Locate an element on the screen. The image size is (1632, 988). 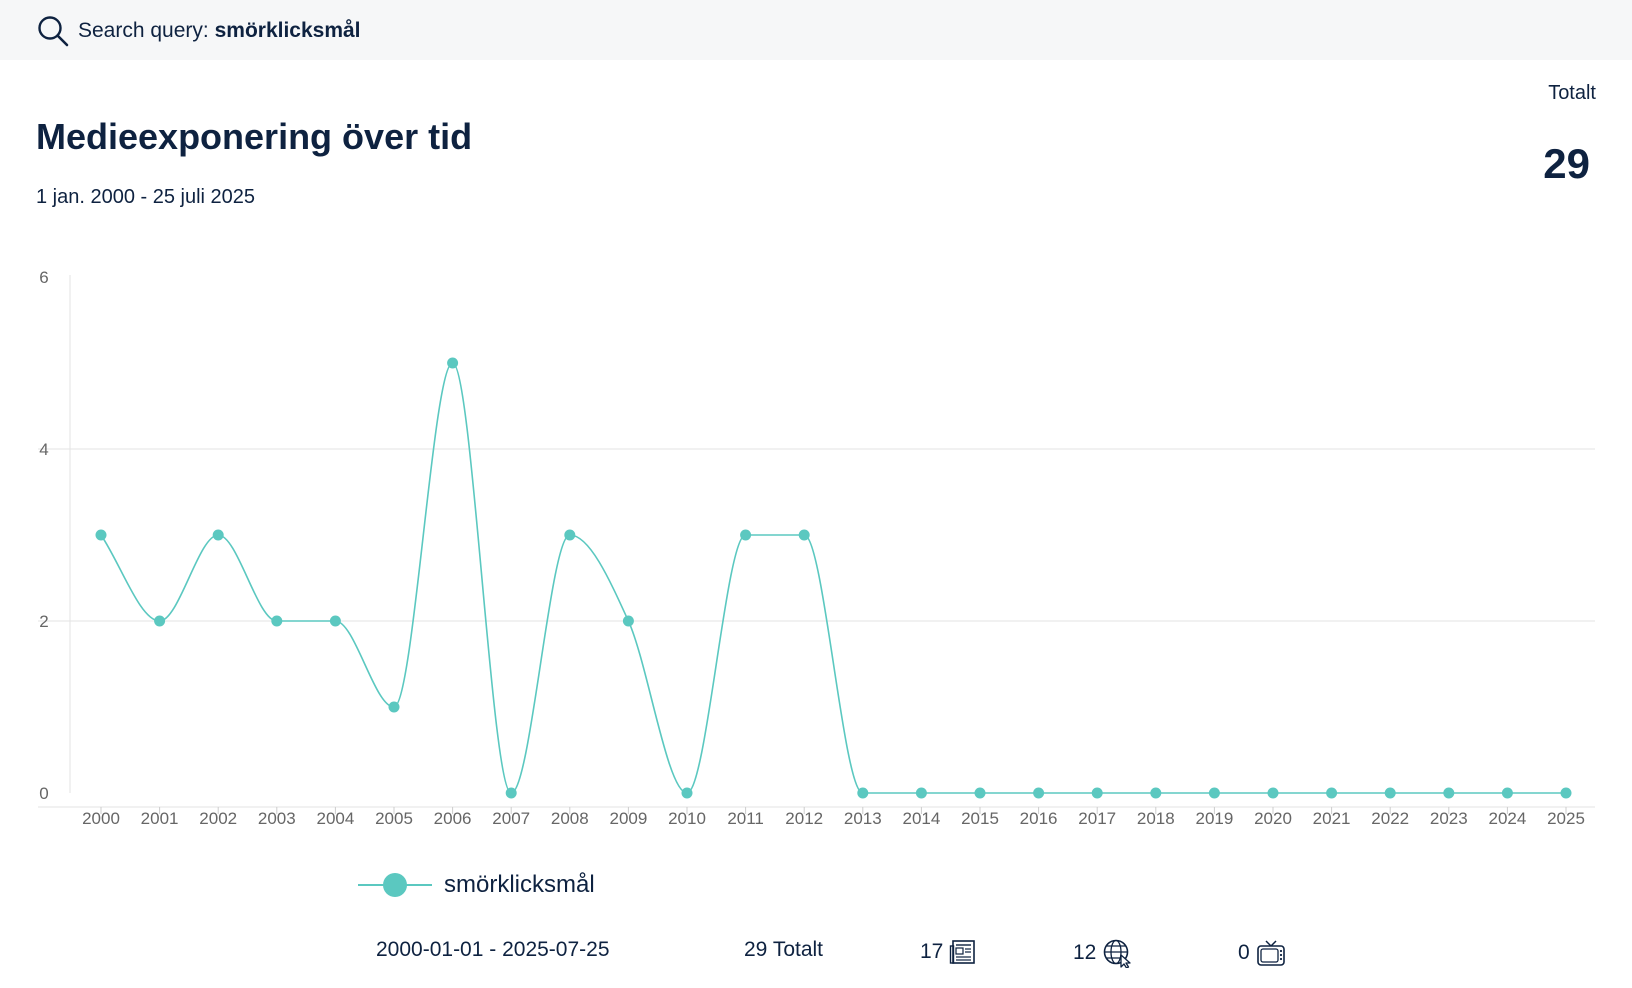
x-tick-label: 2011 is located at coordinates (745, 818).